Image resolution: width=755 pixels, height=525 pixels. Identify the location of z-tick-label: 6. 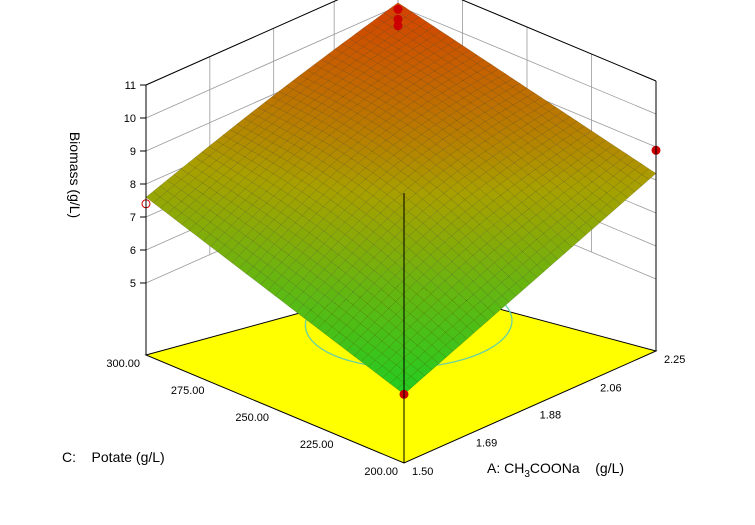
(133, 251).